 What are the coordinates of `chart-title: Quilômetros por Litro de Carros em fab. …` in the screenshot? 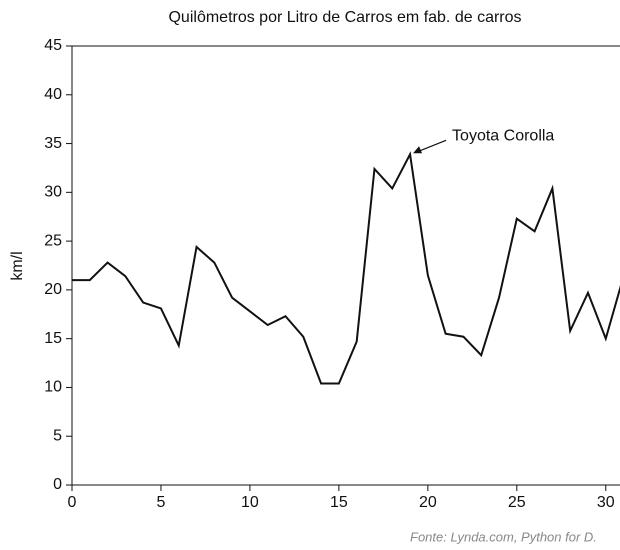 It's located at (344, 17).